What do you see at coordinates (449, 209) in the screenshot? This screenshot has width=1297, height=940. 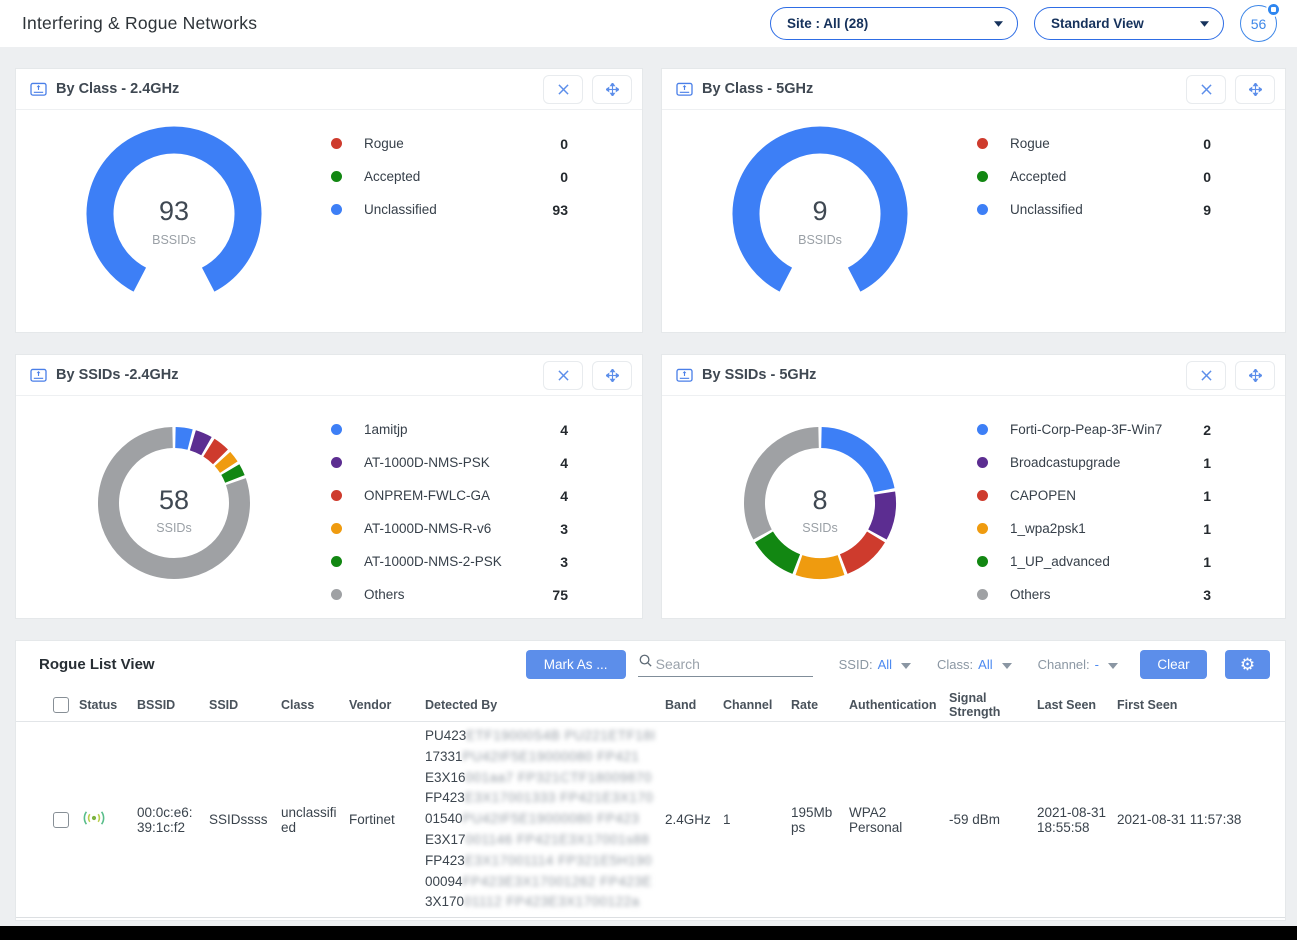 I see `legend-item: Unclassified 93` at bounding box center [449, 209].